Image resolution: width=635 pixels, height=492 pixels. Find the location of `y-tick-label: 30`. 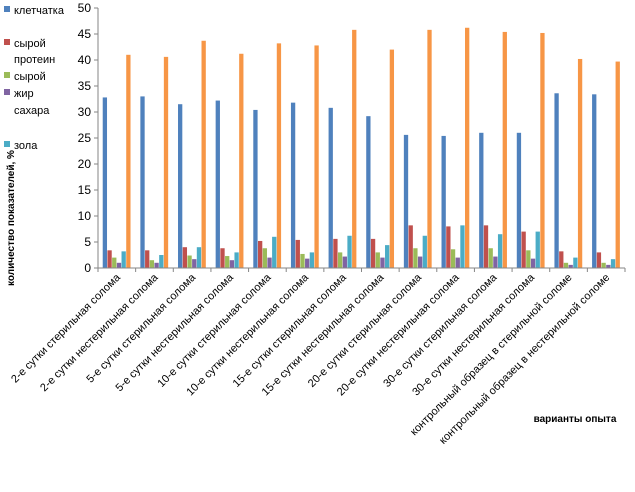

y-tick-label: 30 is located at coordinates (85, 112).